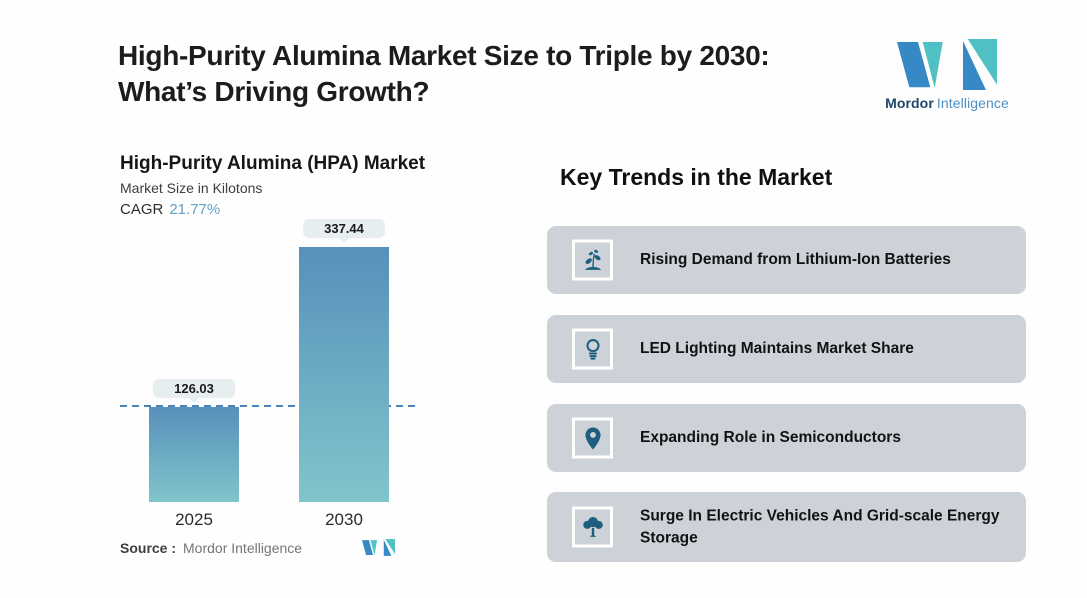  I want to click on chart-subtitle: Market Size in Kilotons, so click(191, 188).